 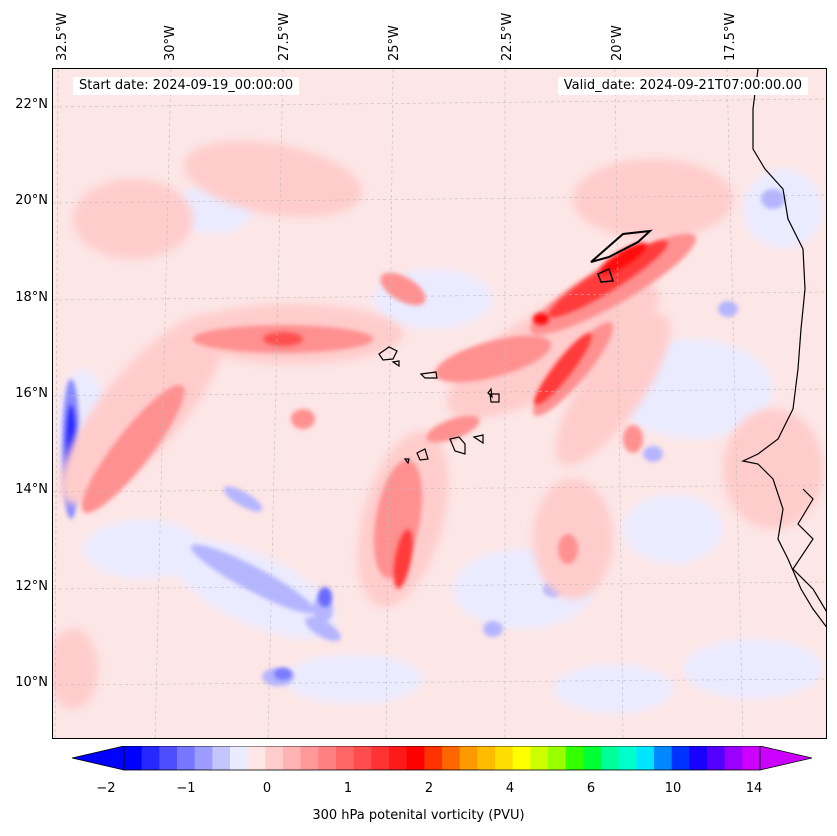 I want to click on lon-label-17-5w: 17.5°W, so click(x=730, y=36).